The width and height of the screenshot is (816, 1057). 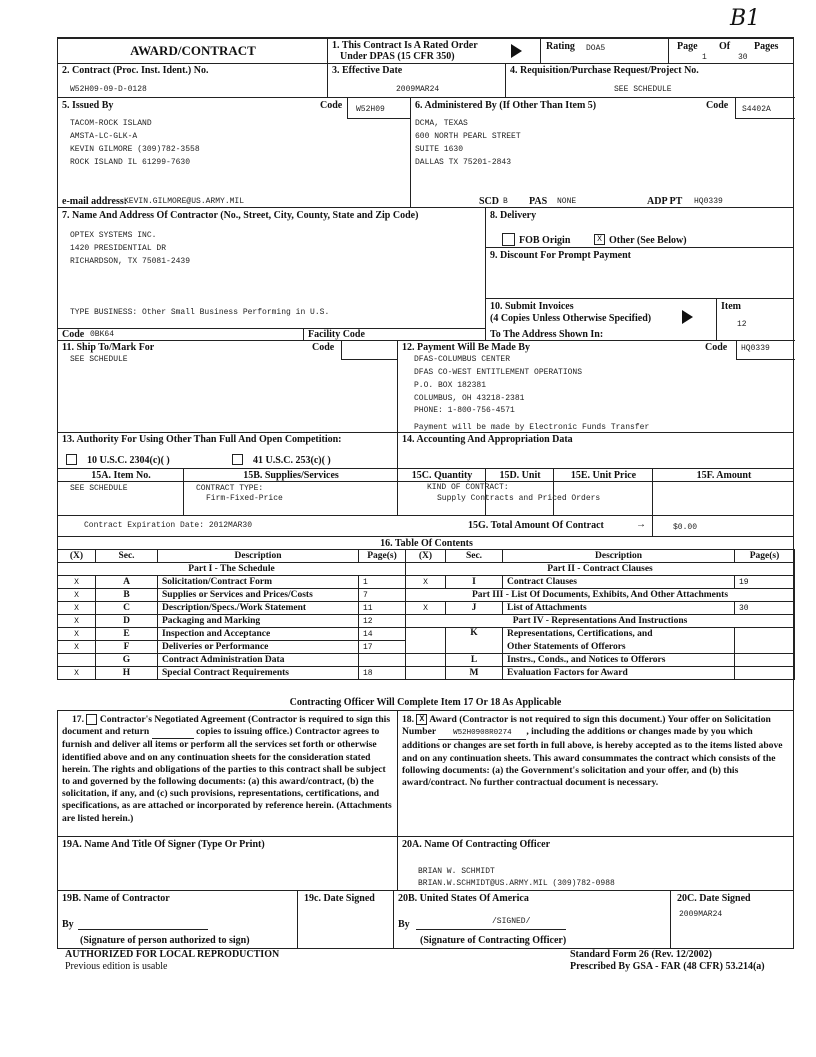 I want to click on payment-line: DFAS-COLUMBUS CENTER, so click(x=462, y=359).